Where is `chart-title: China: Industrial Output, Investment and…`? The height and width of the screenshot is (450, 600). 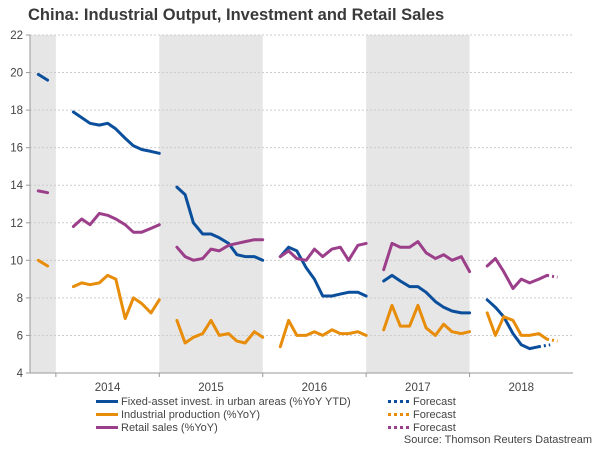 chart-title: China: Industrial Output, Investment and… is located at coordinates (236, 15).